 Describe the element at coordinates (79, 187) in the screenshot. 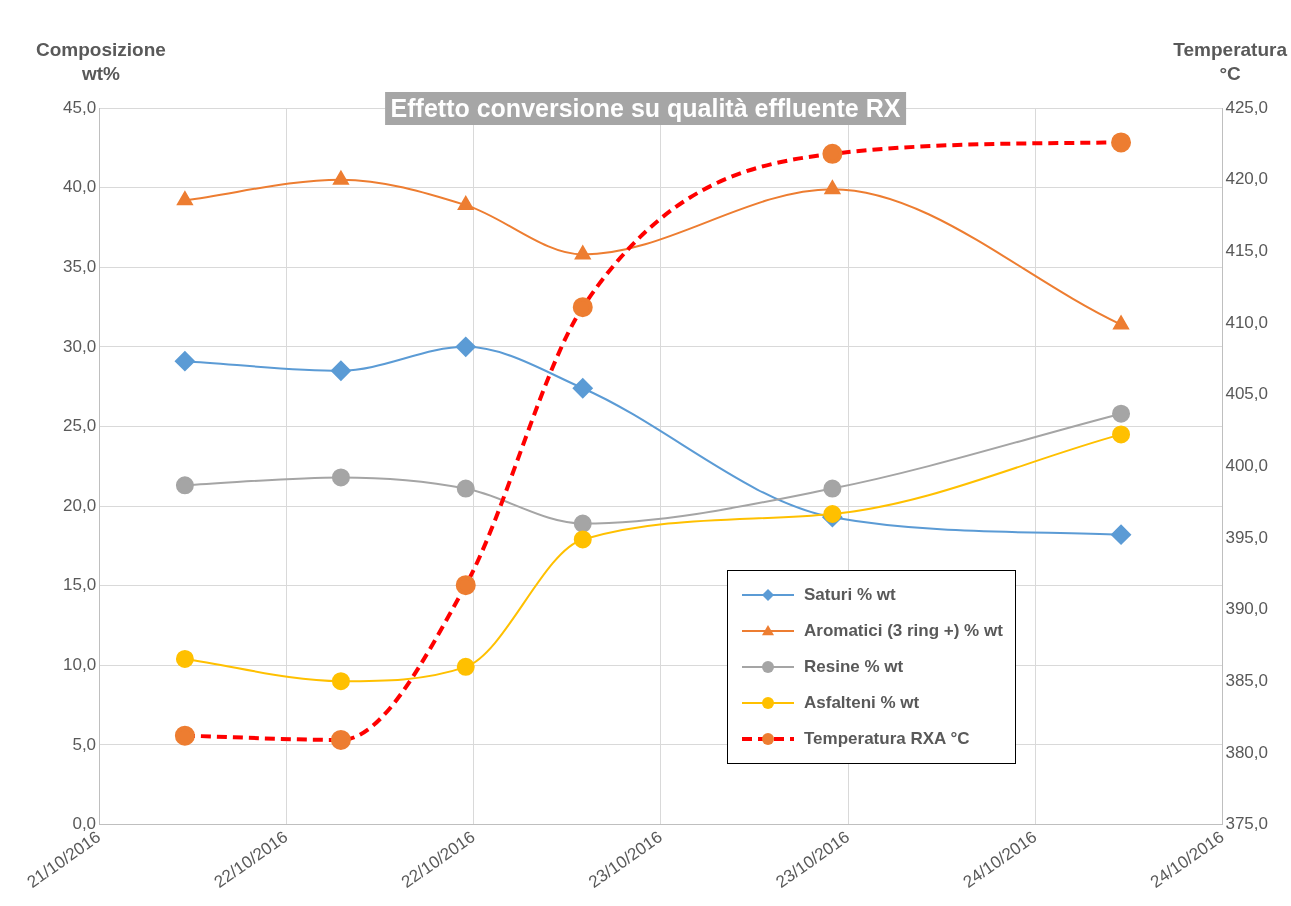

I see `y-tick-label: 40,0` at that location.